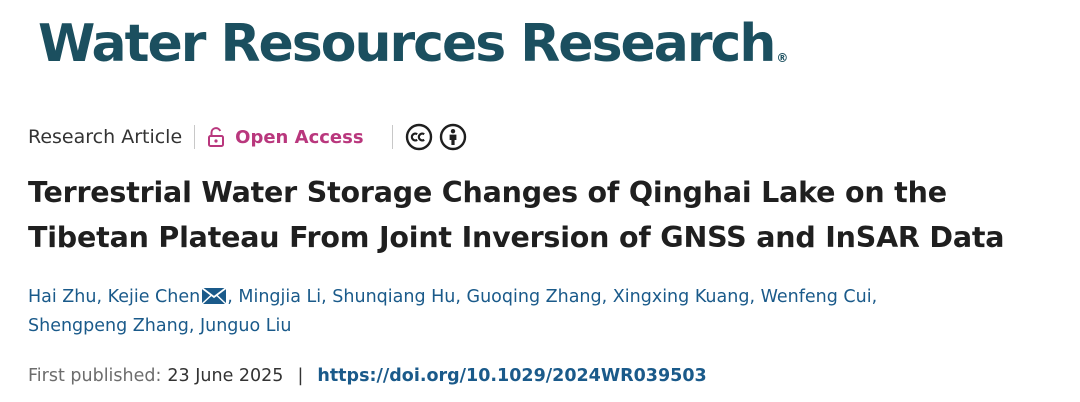 The width and height of the screenshot is (1080, 402). I want to click on first-published-label: First published:, so click(95, 376).